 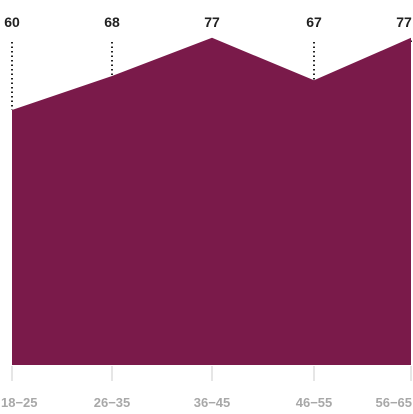 I want to click on category-label-0: 18−25, so click(x=19, y=402).